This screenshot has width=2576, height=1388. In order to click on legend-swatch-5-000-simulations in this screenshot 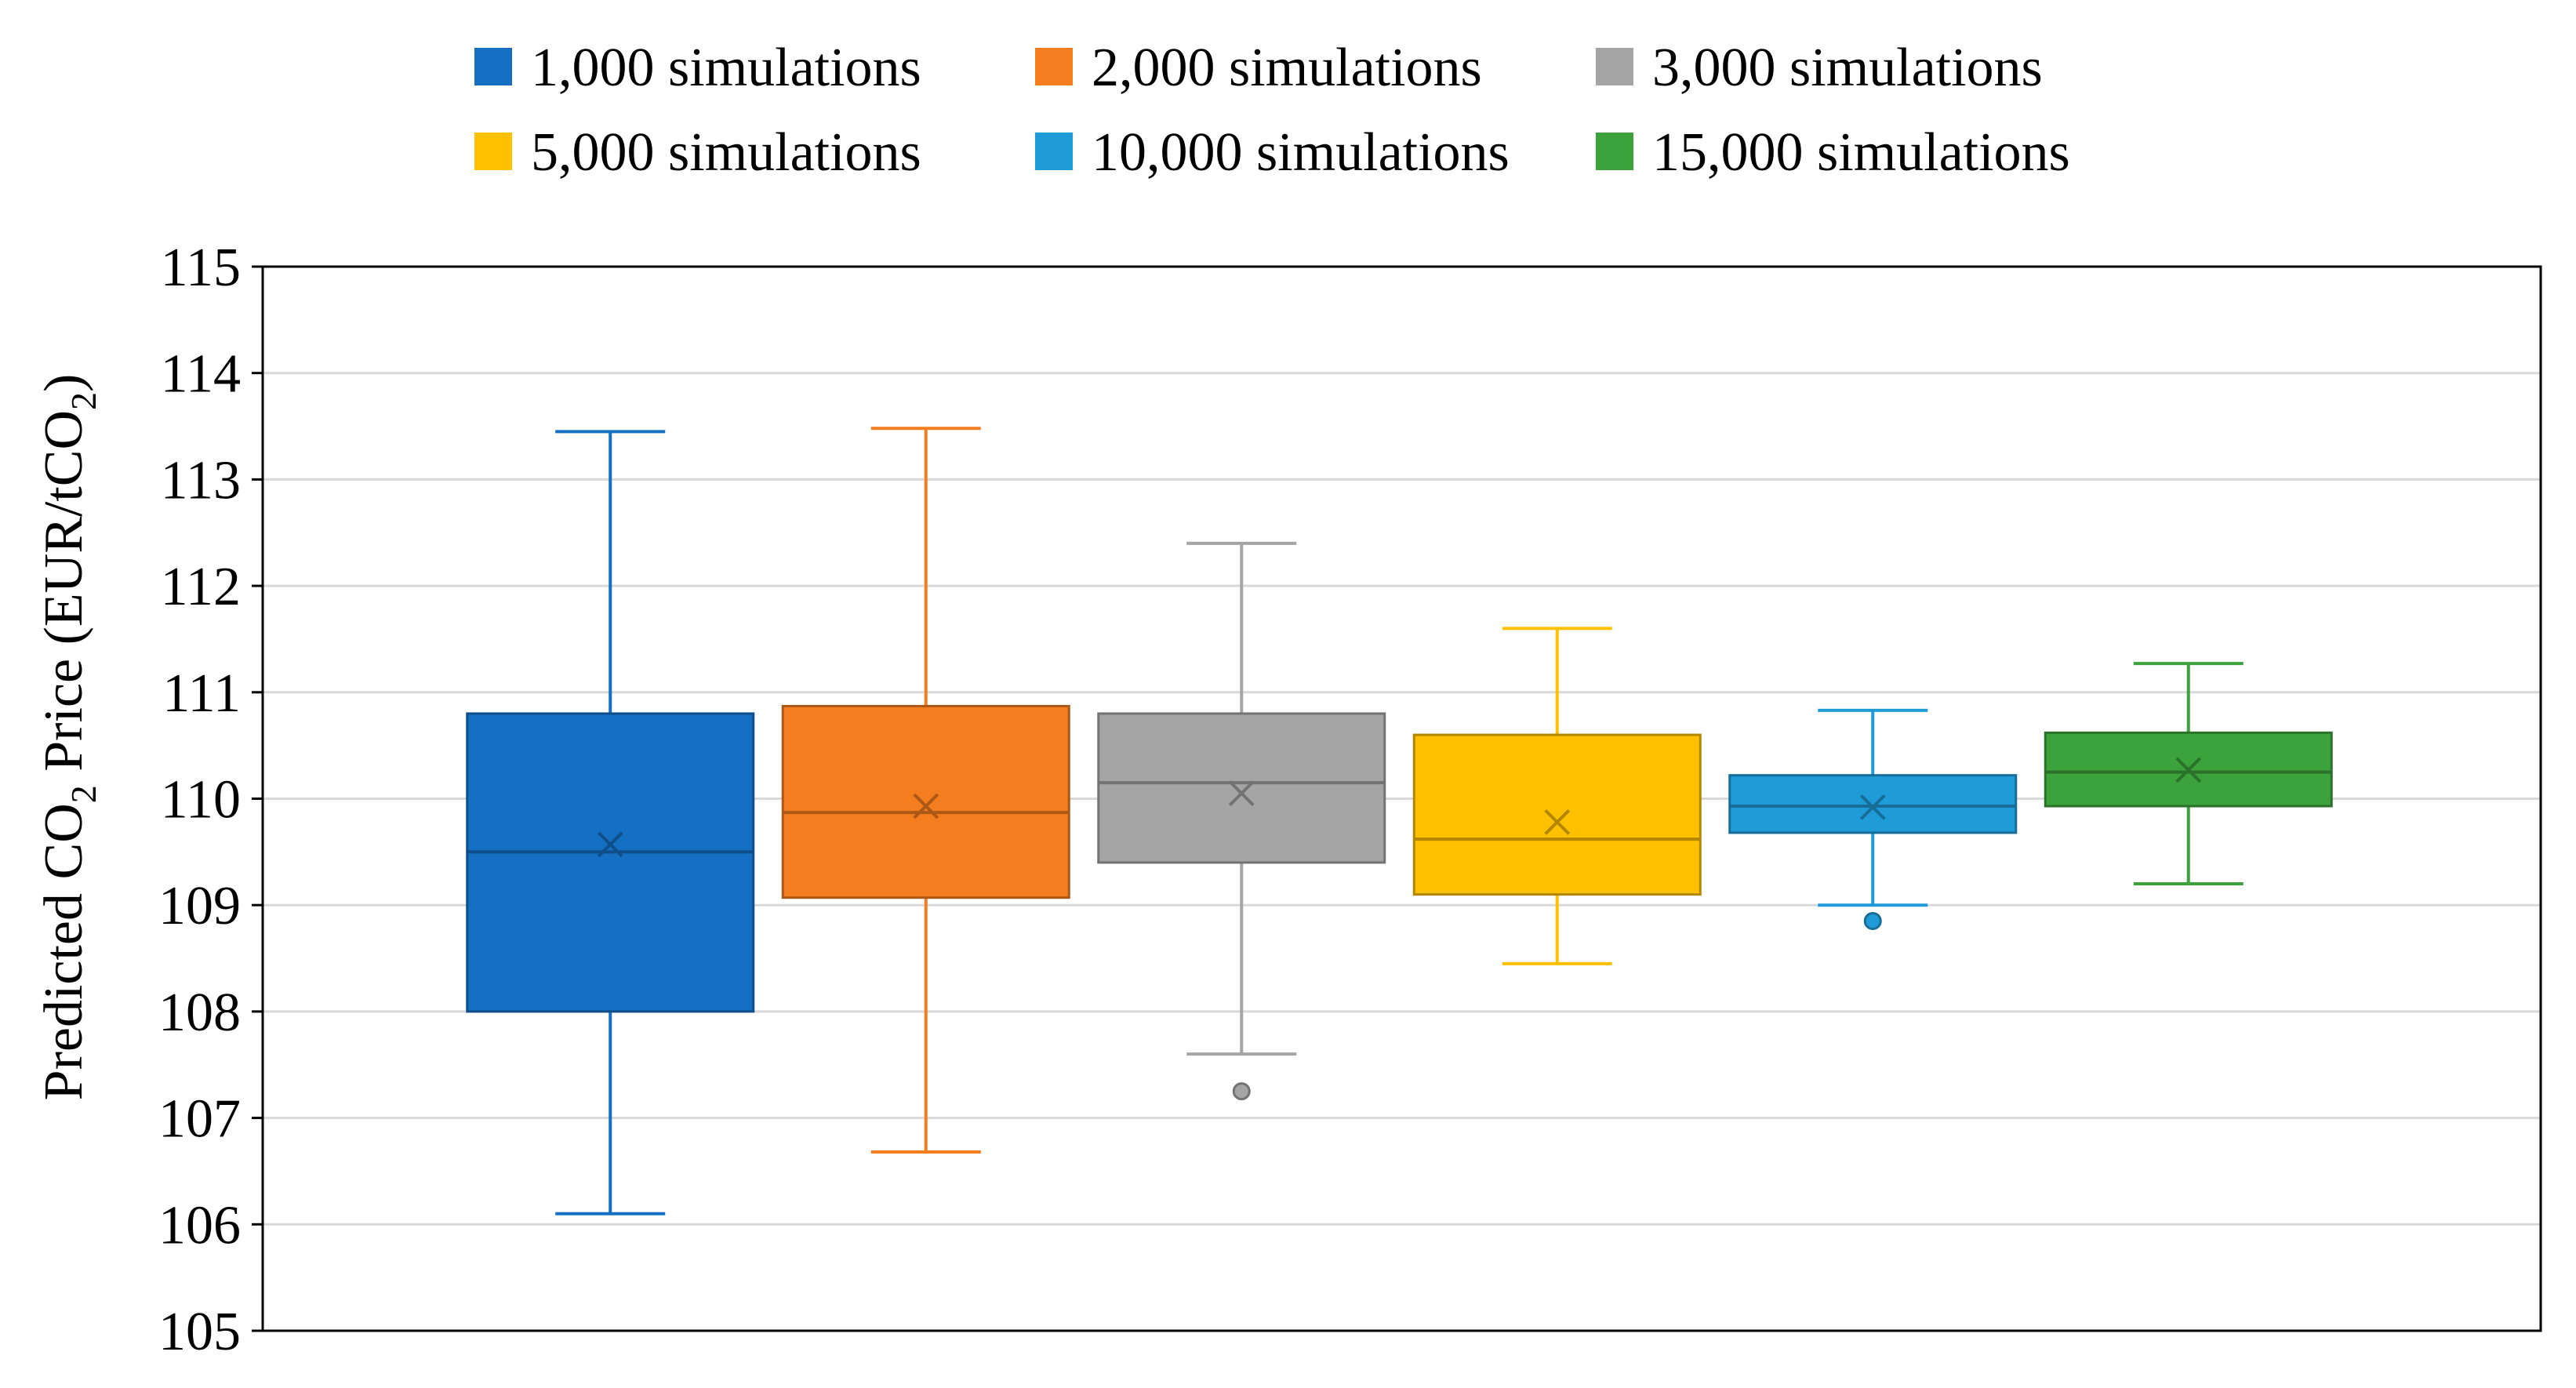, I will do `click(493, 151)`.